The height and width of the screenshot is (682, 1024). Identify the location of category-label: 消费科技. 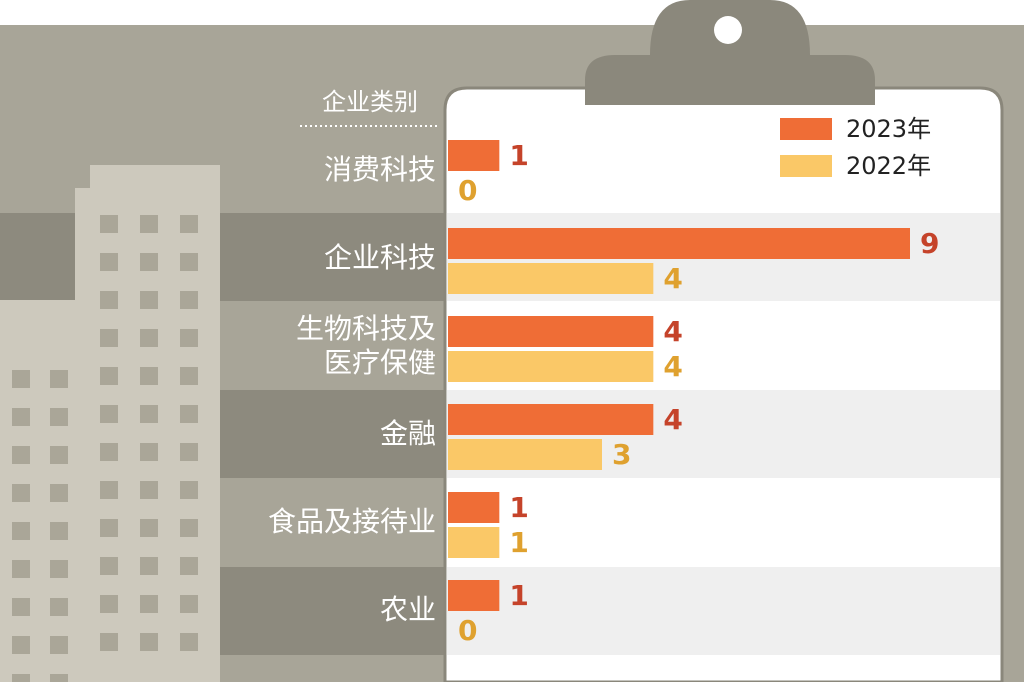
(380, 169).